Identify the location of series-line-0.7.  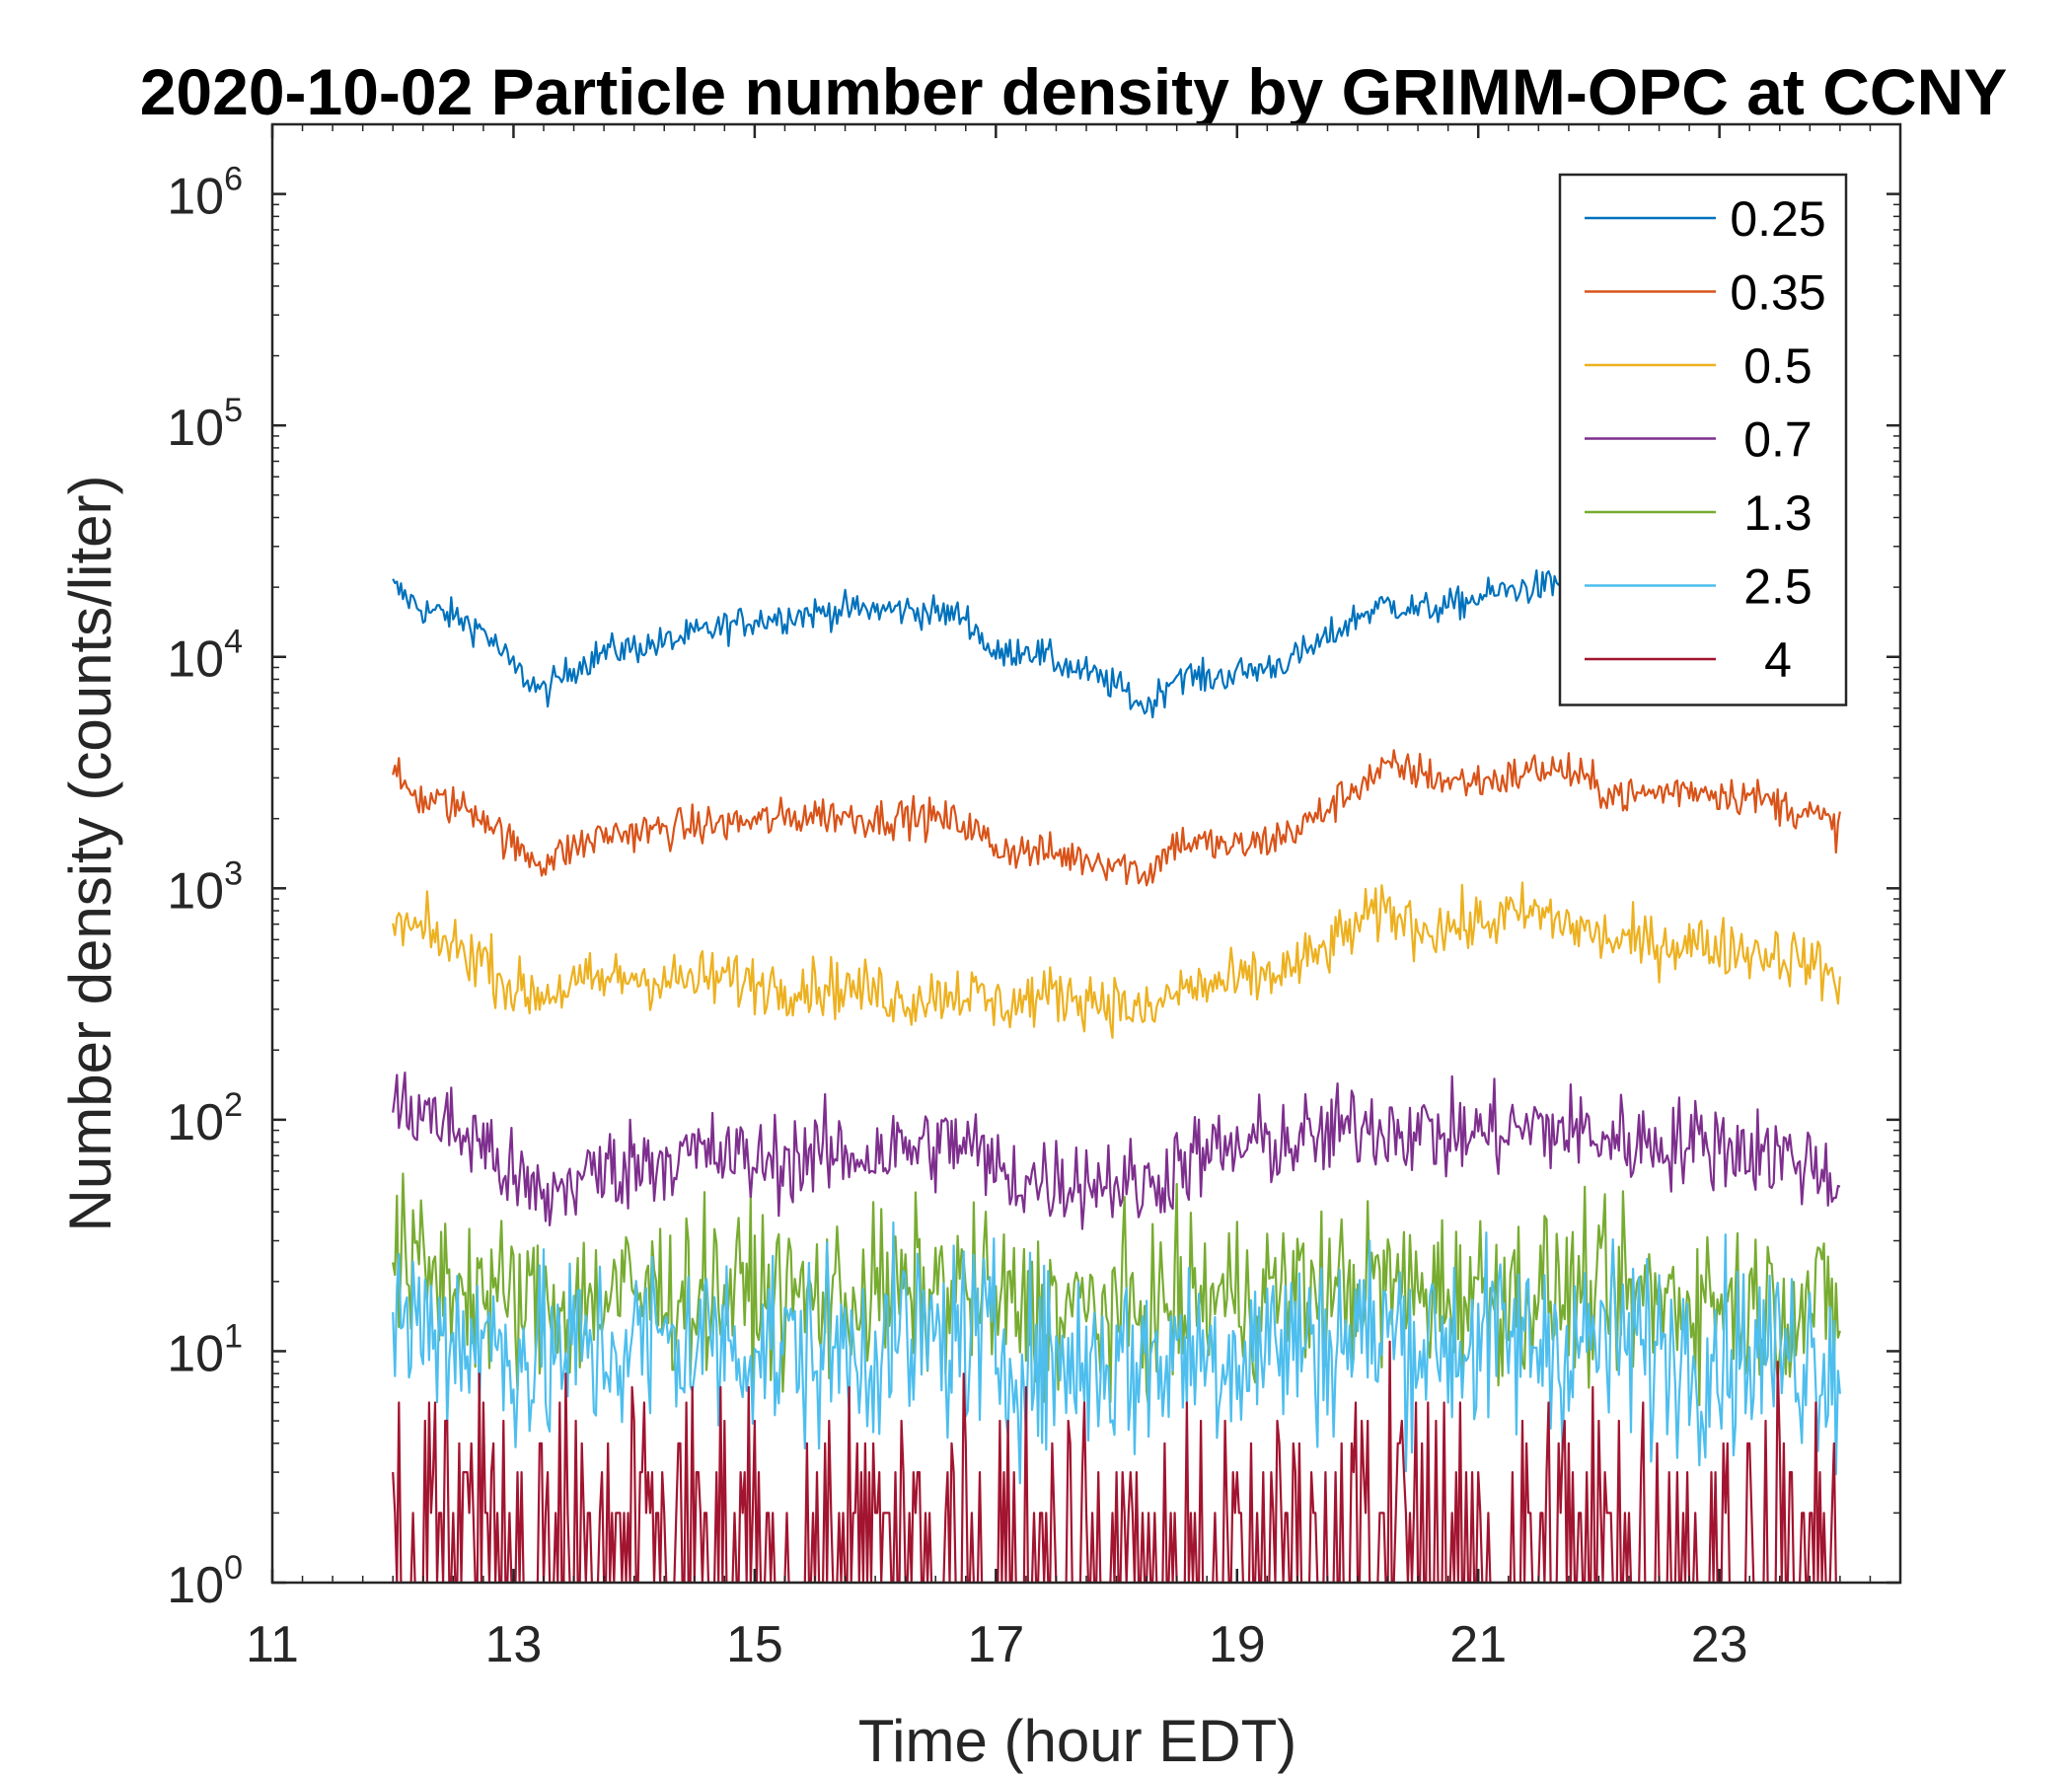
(1116, 1150).